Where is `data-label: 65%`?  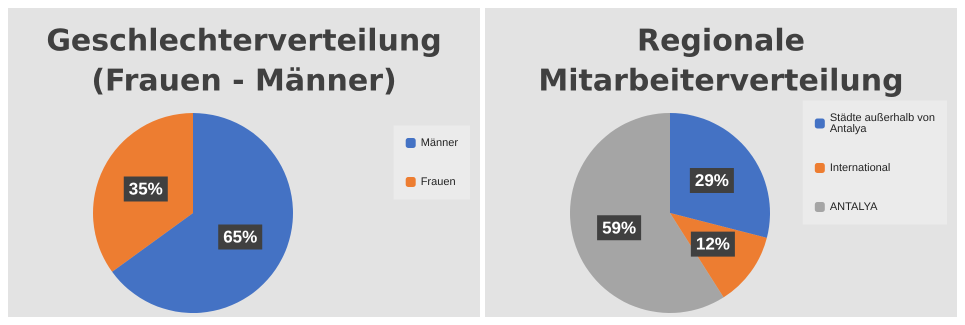
data-label: 65% is located at coordinates (240, 237).